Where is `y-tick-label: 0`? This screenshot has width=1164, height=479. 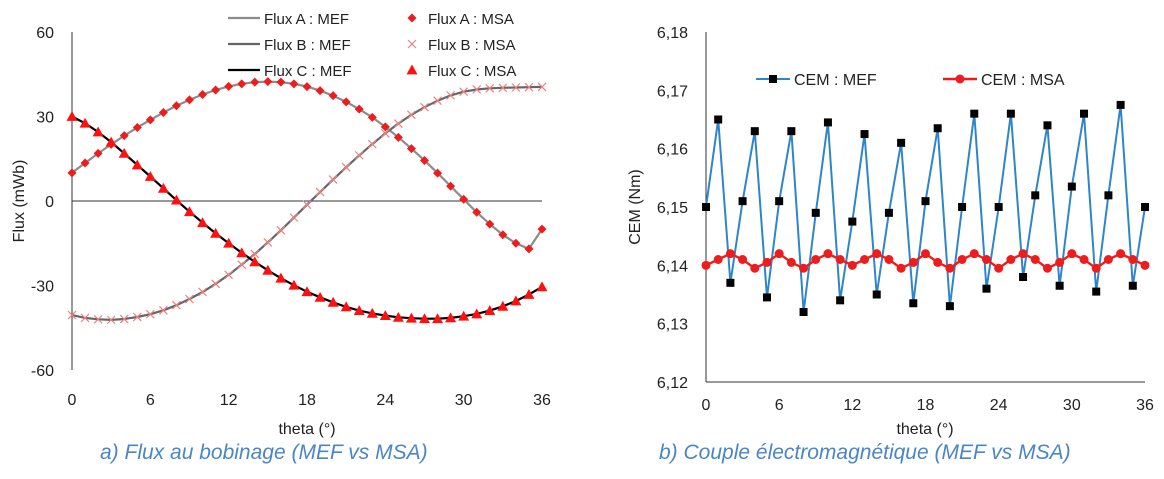
y-tick-label: 0 is located at coordinates (49, 202).